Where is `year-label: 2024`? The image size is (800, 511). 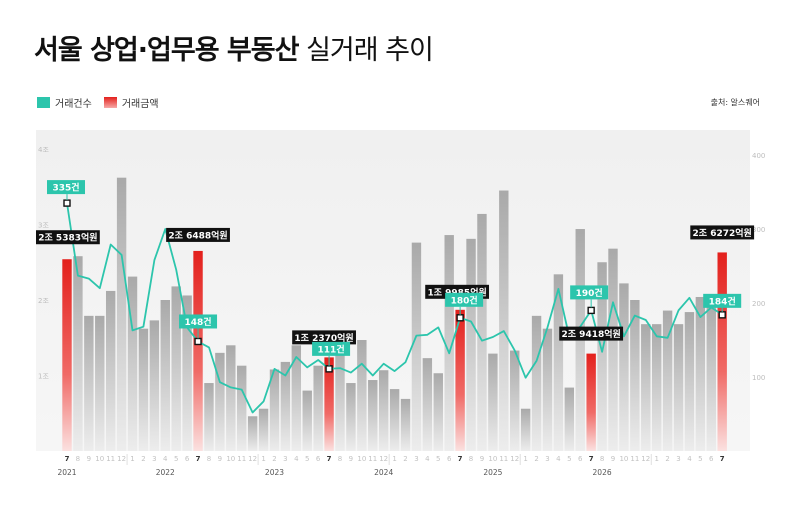
year-label: 2024 is located at coordinates (383, 472).